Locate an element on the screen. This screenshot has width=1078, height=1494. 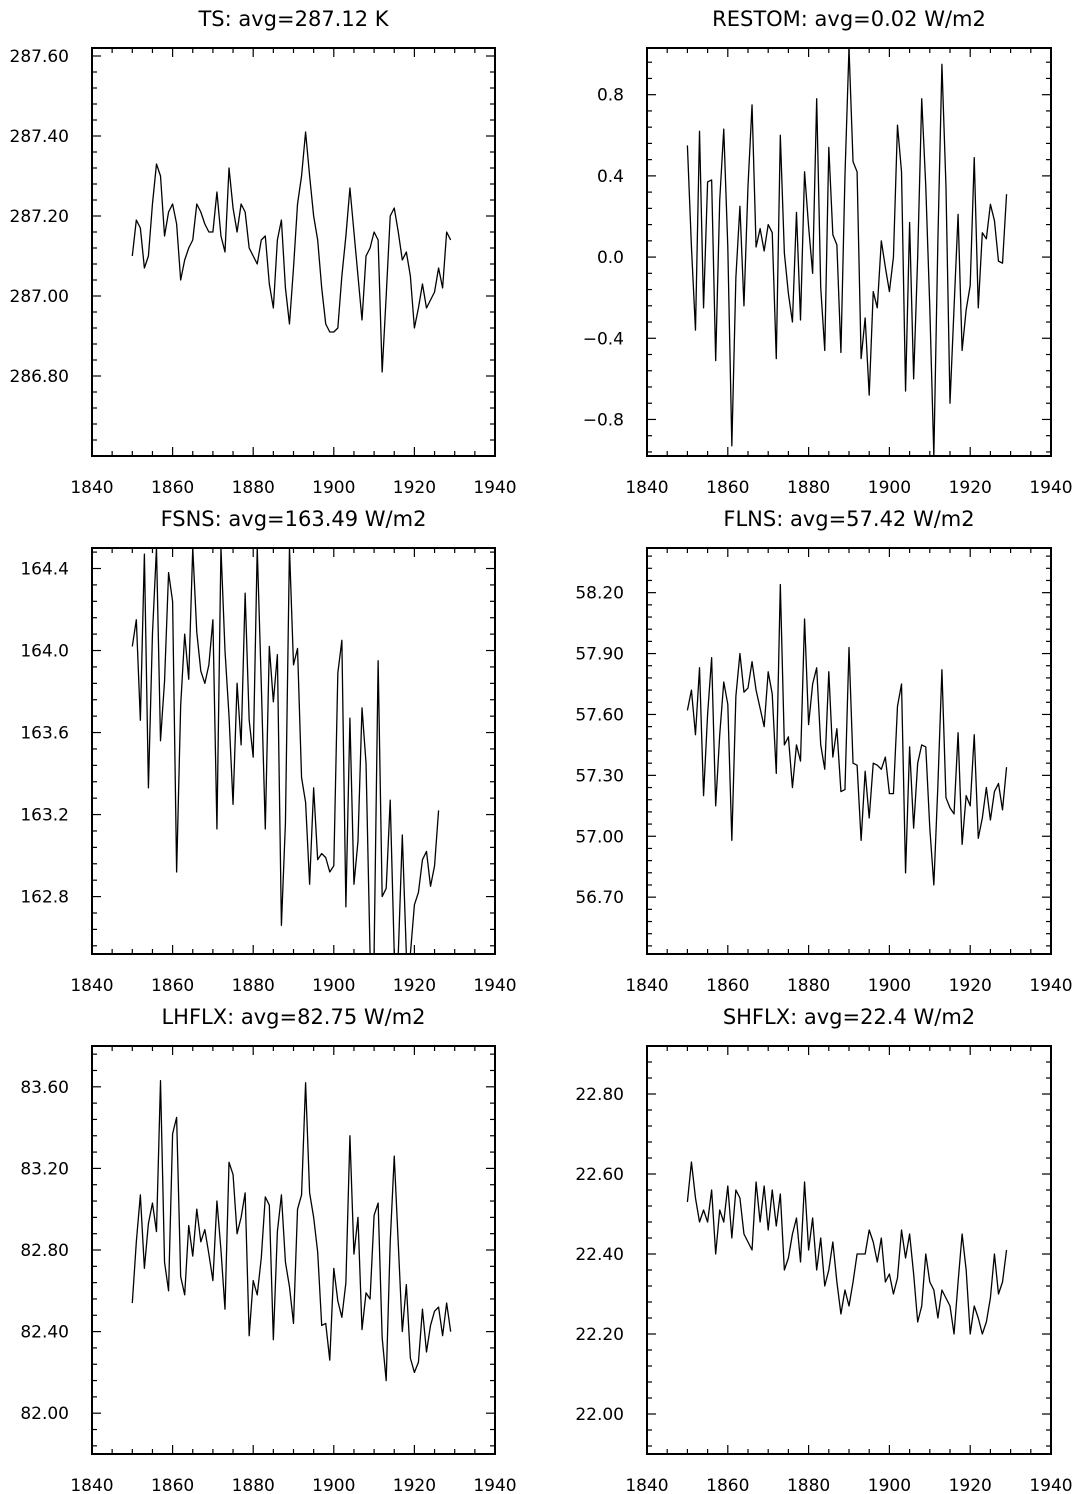
x-tick-label-flns: 1840 is located at coordinates (646, 986).